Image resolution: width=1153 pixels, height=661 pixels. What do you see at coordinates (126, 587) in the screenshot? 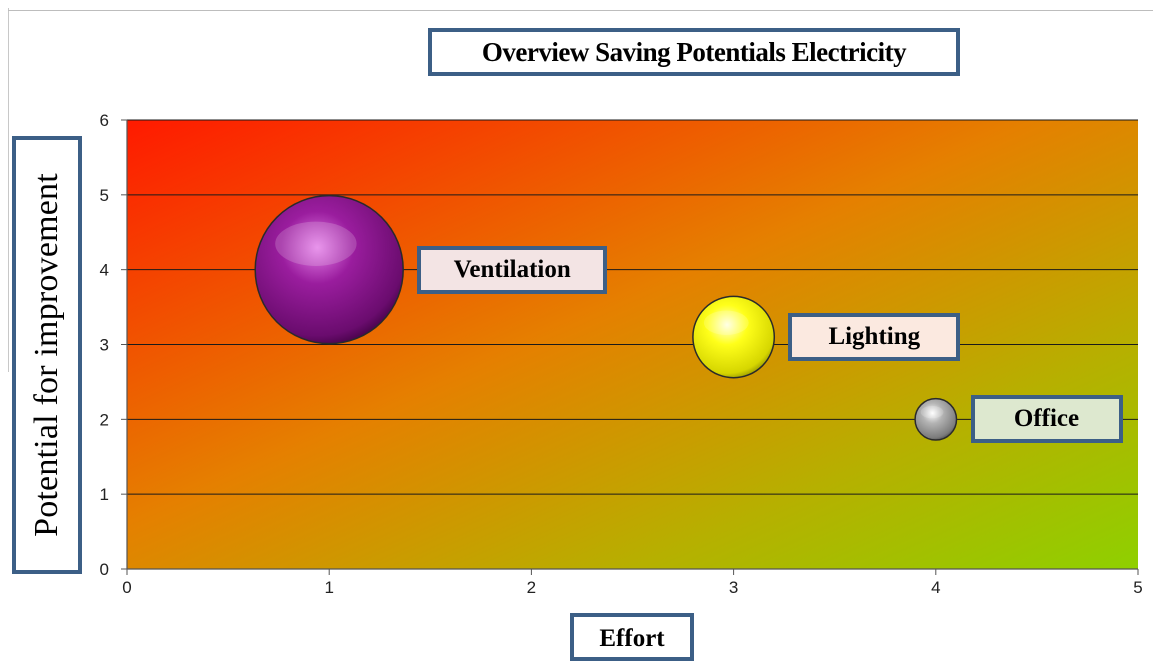
I see `x-tick-label-0: 0` at bounding box center [126, 587].